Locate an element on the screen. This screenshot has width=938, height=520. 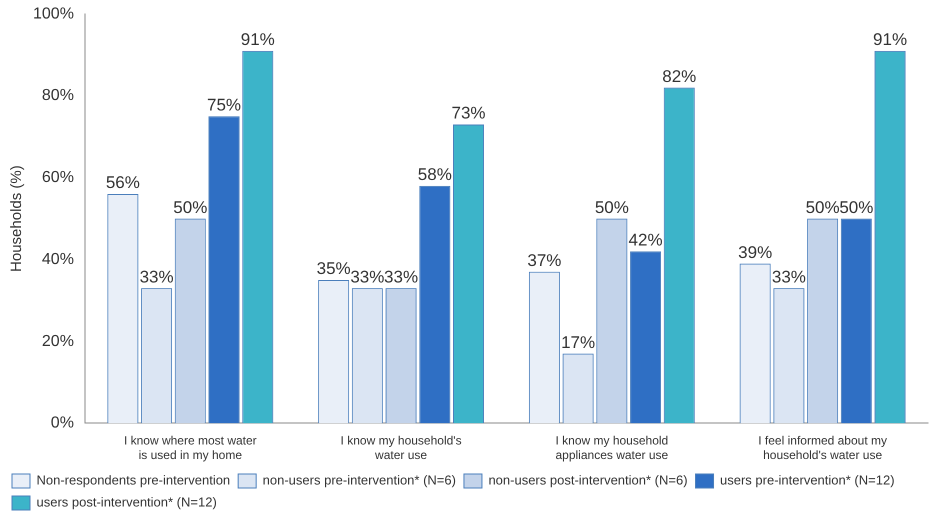
x-tick-label: I know my household's water use is located at coordinates (401, 448).